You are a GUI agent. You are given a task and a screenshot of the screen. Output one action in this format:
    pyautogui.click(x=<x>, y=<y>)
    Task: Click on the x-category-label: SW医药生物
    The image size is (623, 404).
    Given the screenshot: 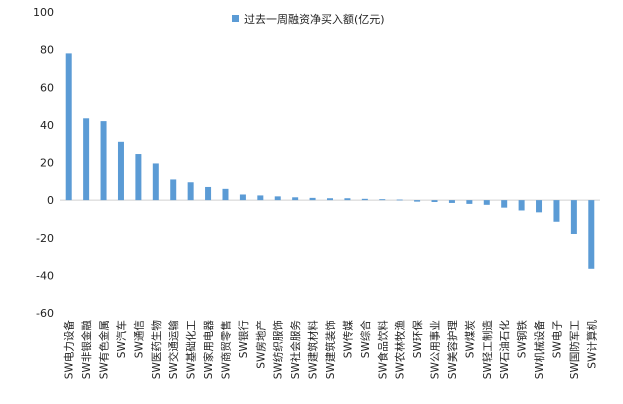 What is the action you would take?
    pyautogui.click(x=156, y=349)
    